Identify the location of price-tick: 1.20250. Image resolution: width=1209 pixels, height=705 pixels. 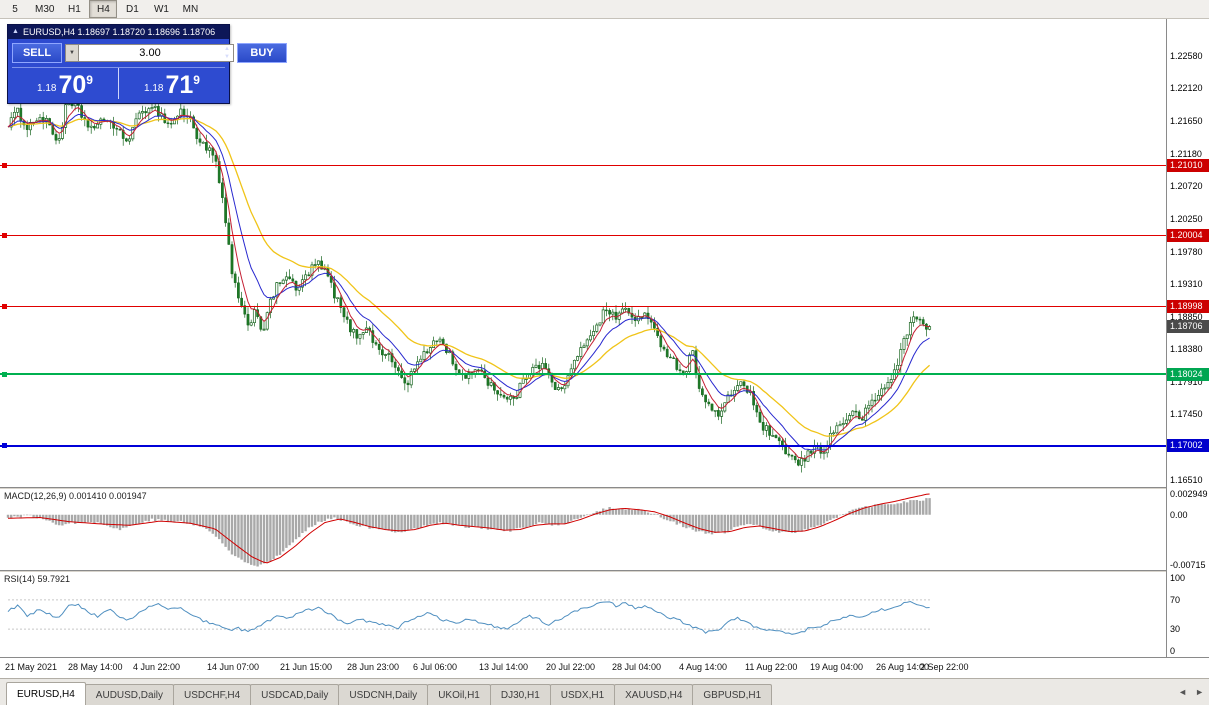
(1186, 218).